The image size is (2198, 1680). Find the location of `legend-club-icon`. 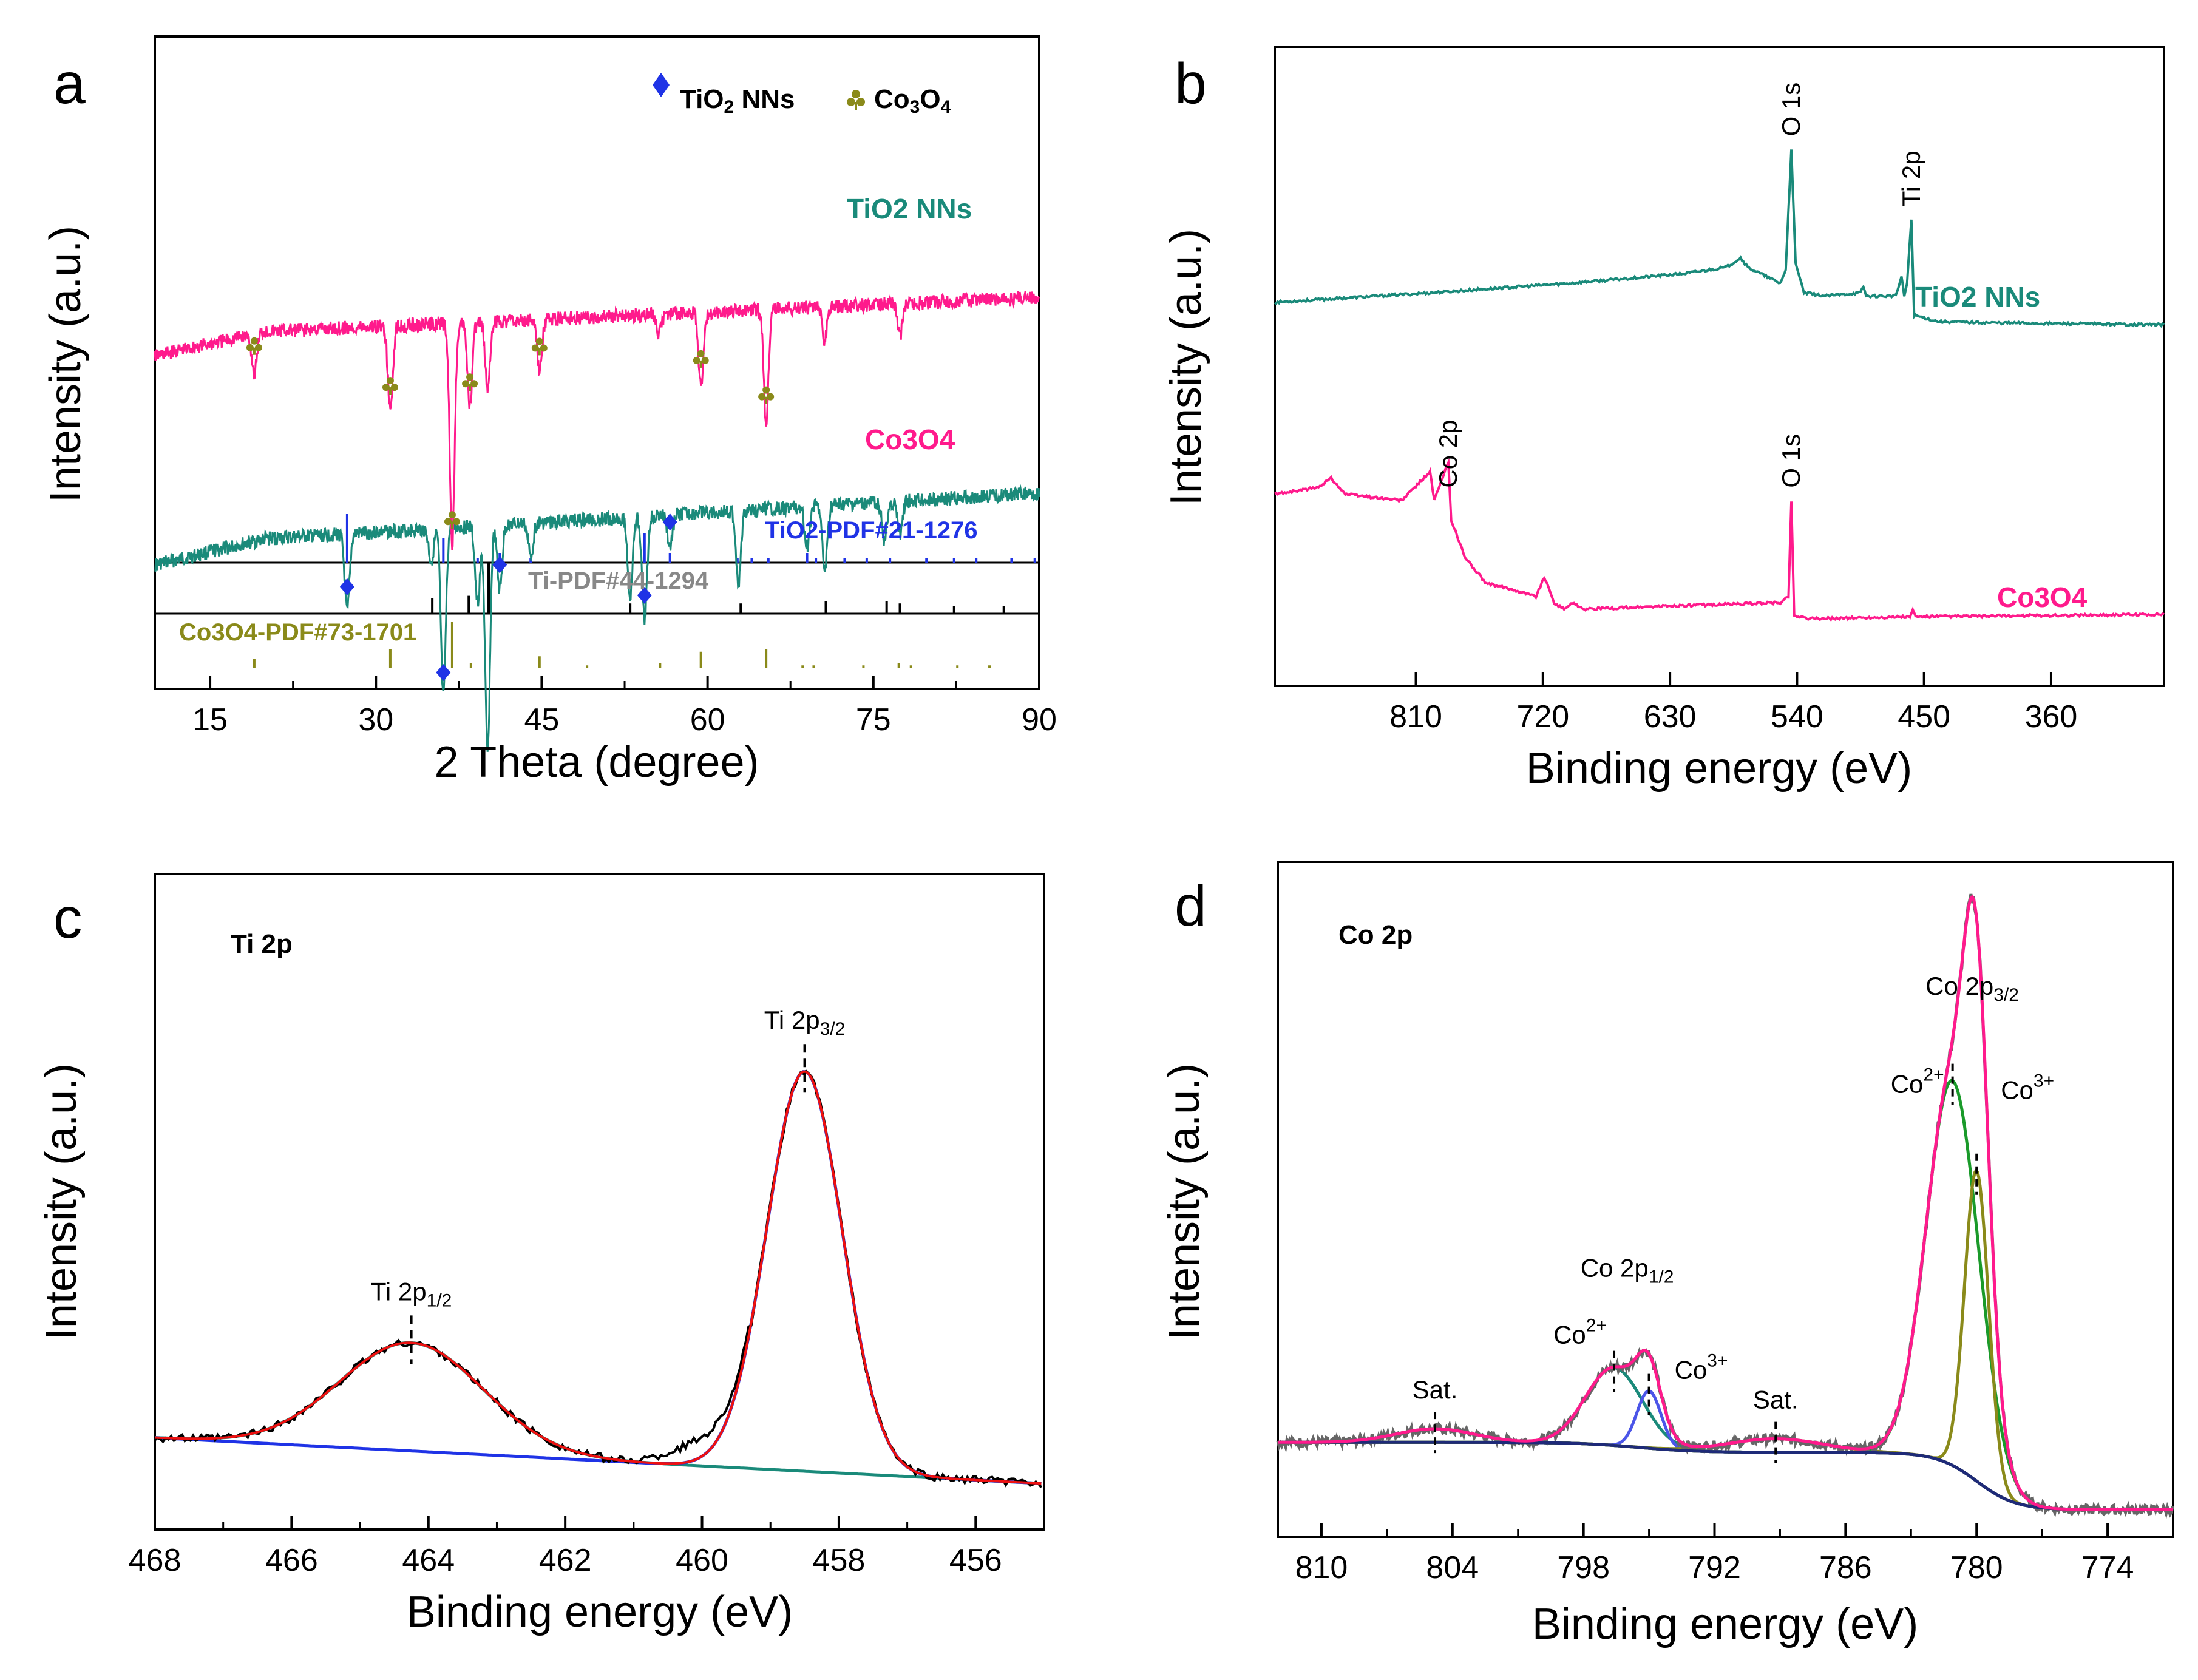

legend-club-icon is located at coordinates (856, 100).